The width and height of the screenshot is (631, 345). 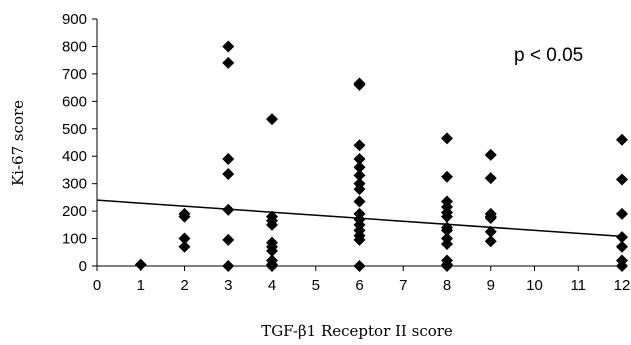 What do you see at coordinates (357, 331) in the screenshot?
I see `x-axis-label: TGF-β1 Receptor II score` at bounding box center [357, 331].